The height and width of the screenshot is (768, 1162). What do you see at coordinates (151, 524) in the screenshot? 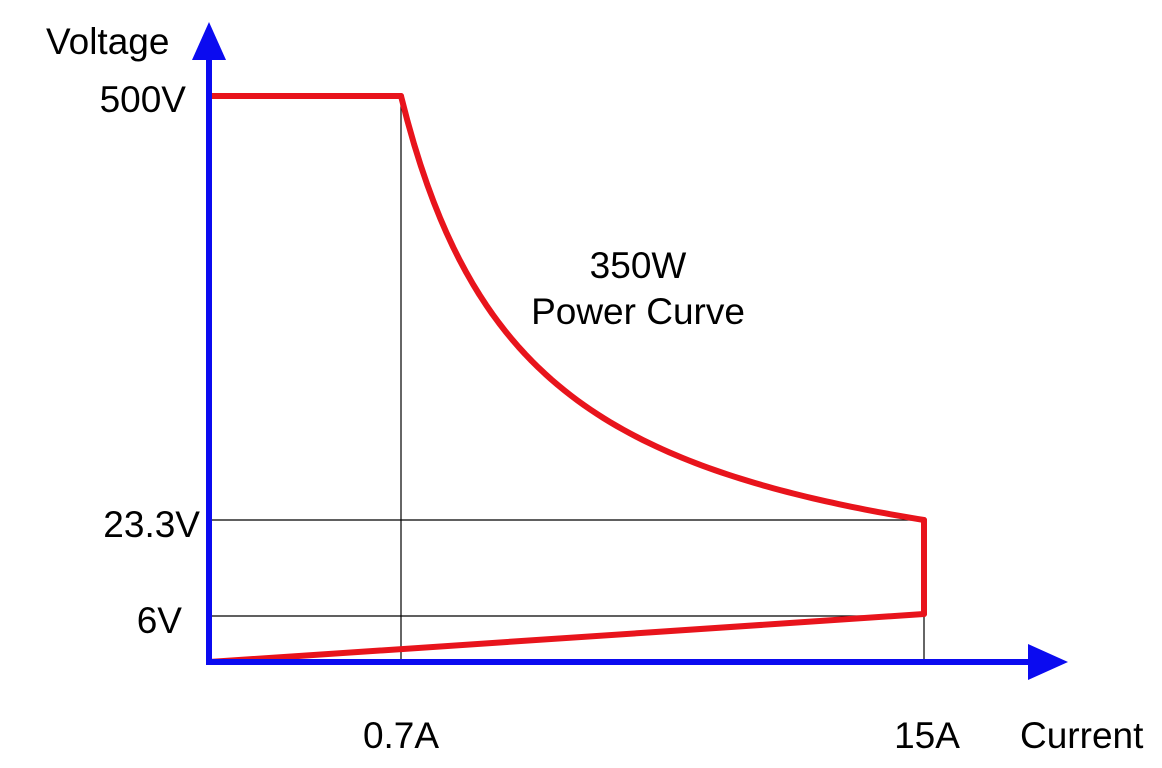
I see `y-tick-label-23p3v: 23.3V` at bounding box center [151, 524].